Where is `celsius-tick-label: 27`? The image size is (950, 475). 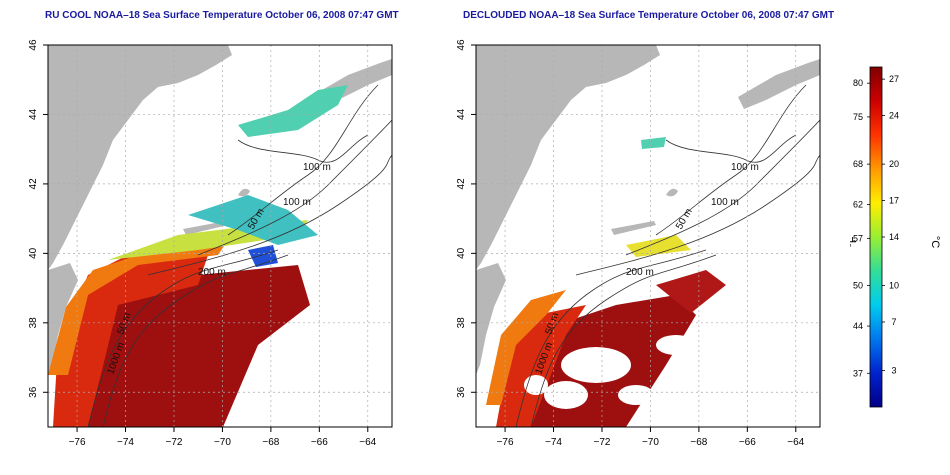 celsius-tick-label: 27 is located at coordinates (894, 79).